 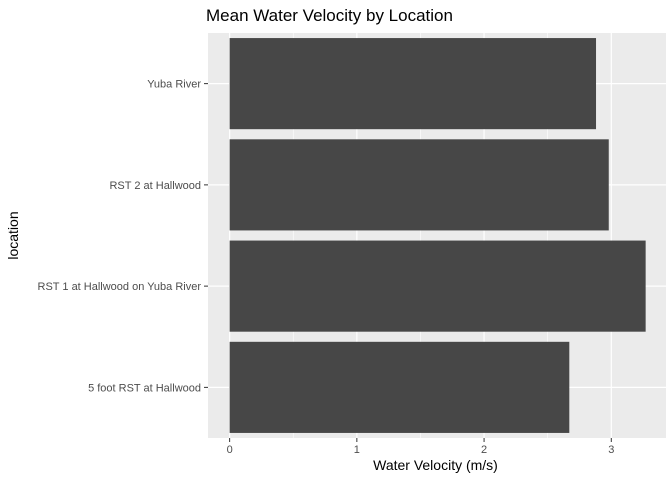 I want to click on x-tick-label: 0, so click(x=230, y=450).